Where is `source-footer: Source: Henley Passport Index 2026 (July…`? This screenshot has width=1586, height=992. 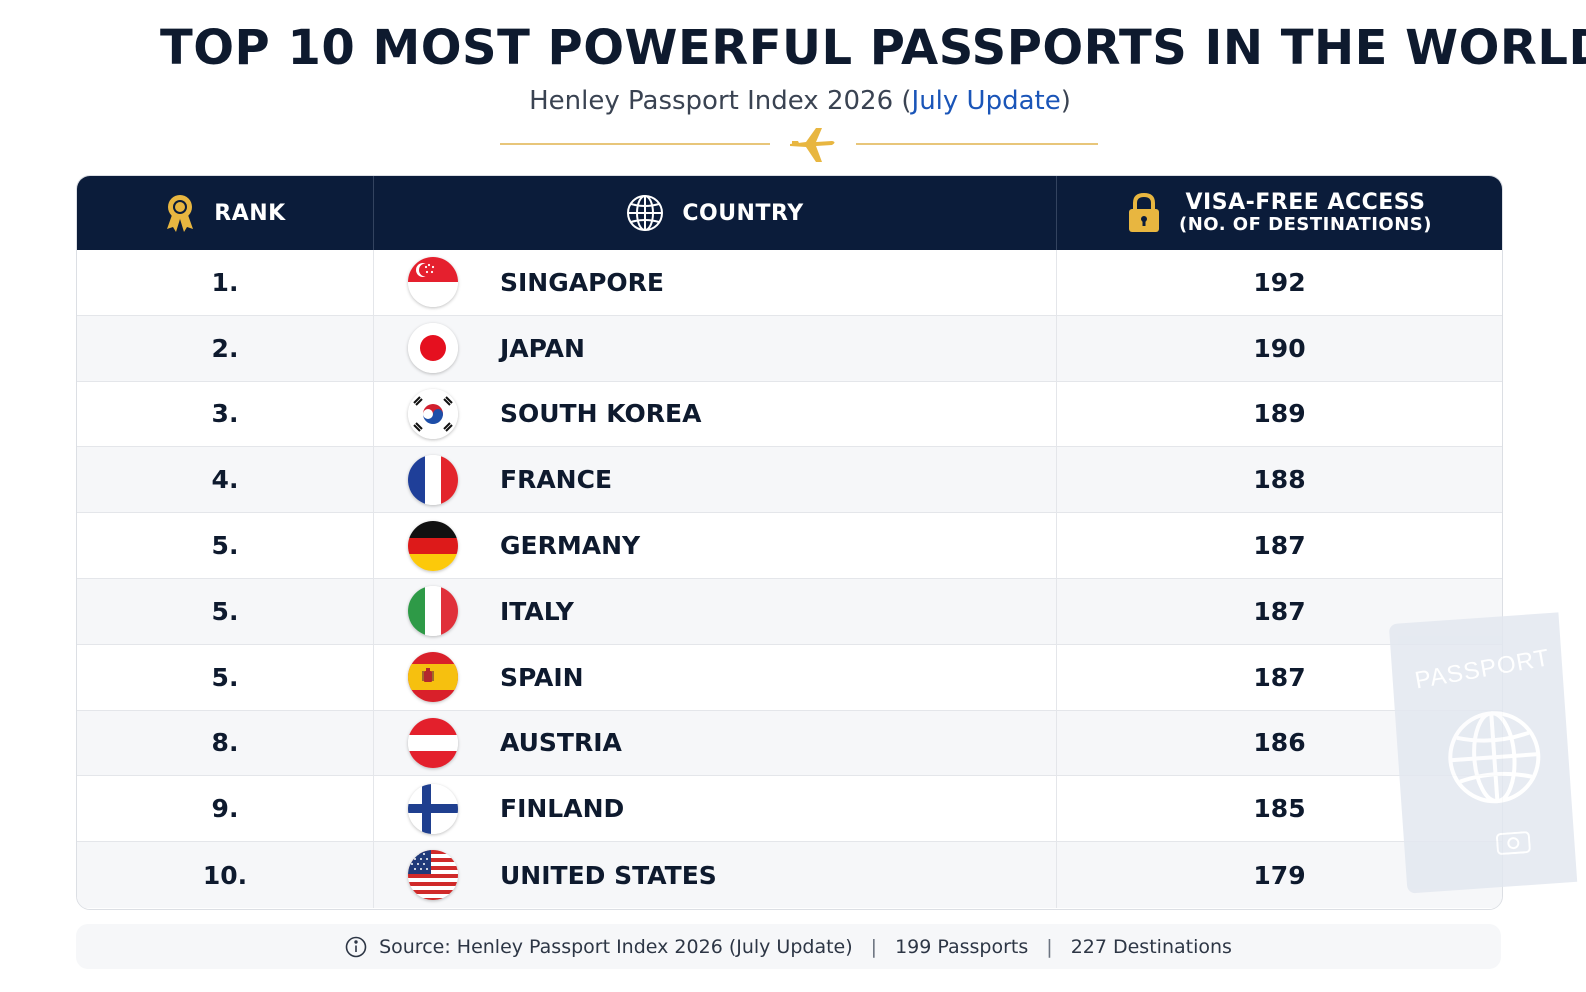
source-footer: Source: Henley Passport Index 2026 (July… is located at coordinates (788, 946).